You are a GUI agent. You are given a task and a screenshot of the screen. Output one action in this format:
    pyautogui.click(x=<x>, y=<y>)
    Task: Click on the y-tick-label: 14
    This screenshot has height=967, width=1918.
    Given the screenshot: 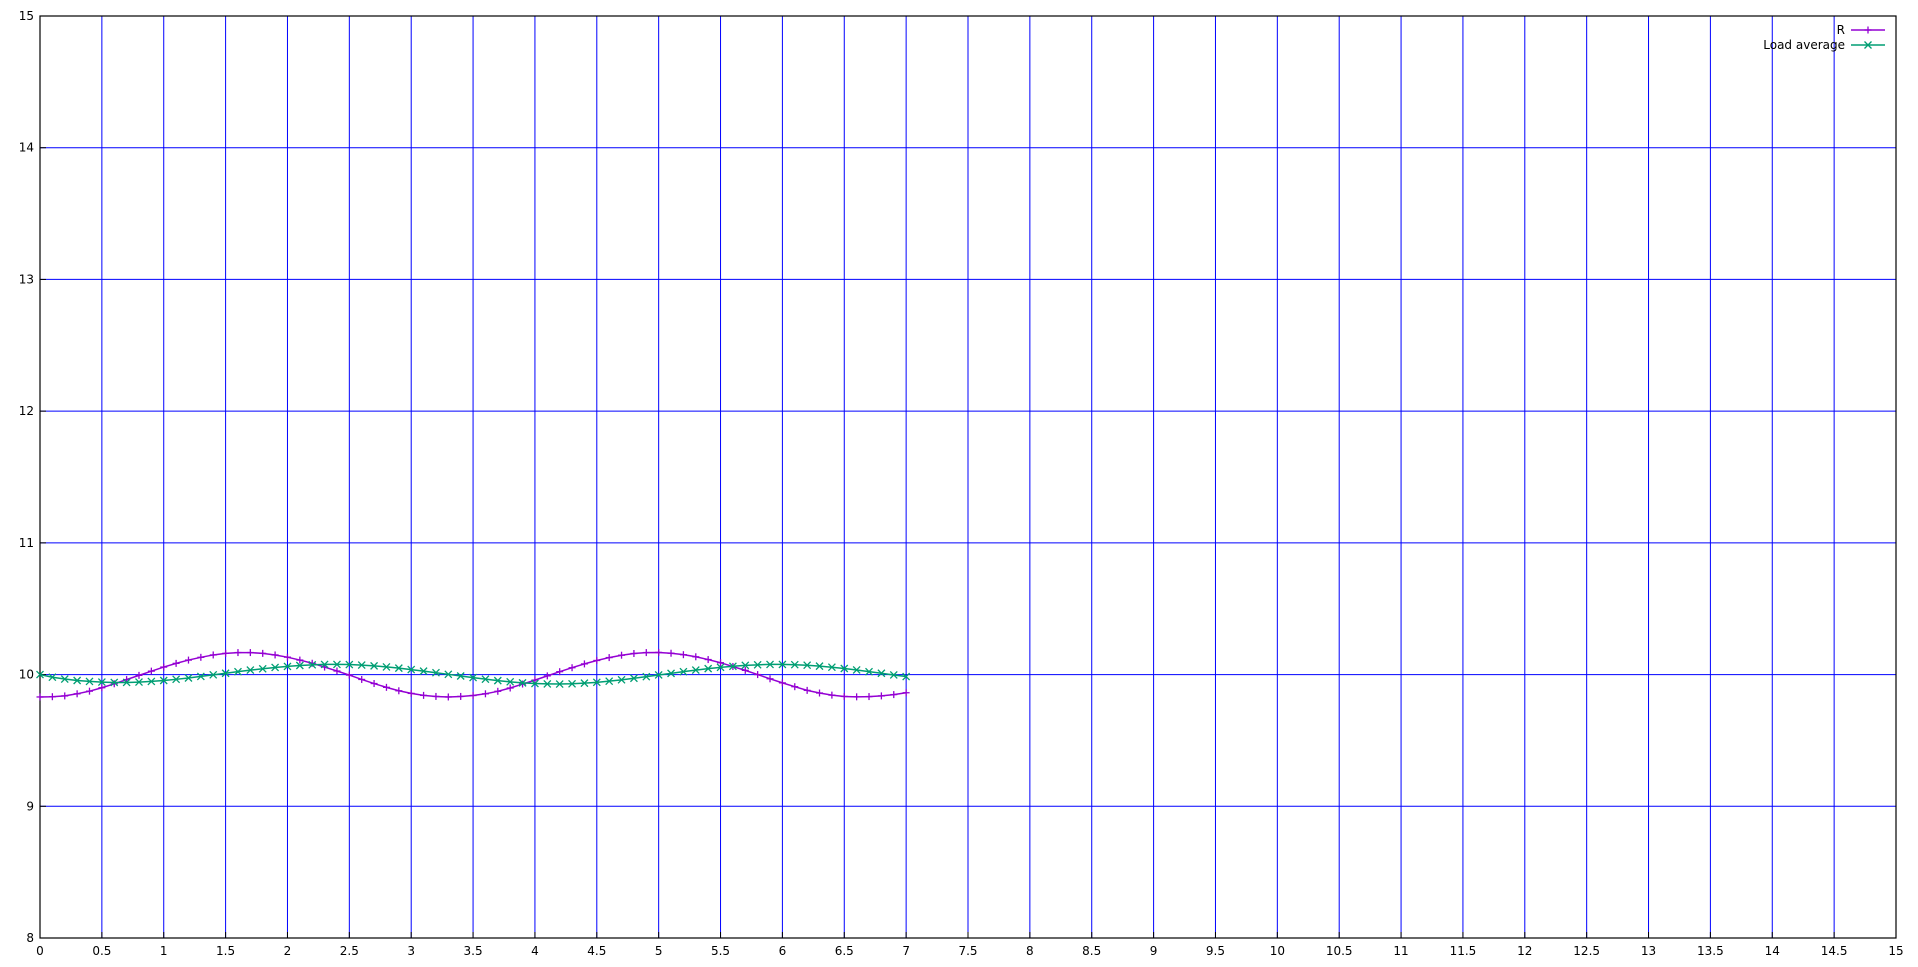 What is the action you would take?
    pyautogui.click(x=26, y=148)
    